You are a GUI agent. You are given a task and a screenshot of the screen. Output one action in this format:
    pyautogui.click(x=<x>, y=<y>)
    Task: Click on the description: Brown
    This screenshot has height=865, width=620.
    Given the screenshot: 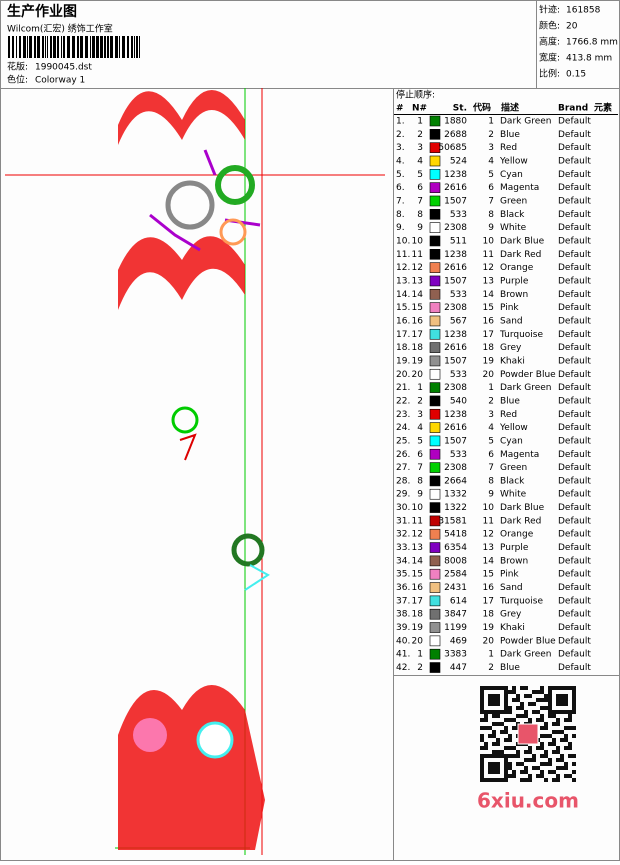 What is the action you would take?
    pyautogui.click(x=514, y=561)
    